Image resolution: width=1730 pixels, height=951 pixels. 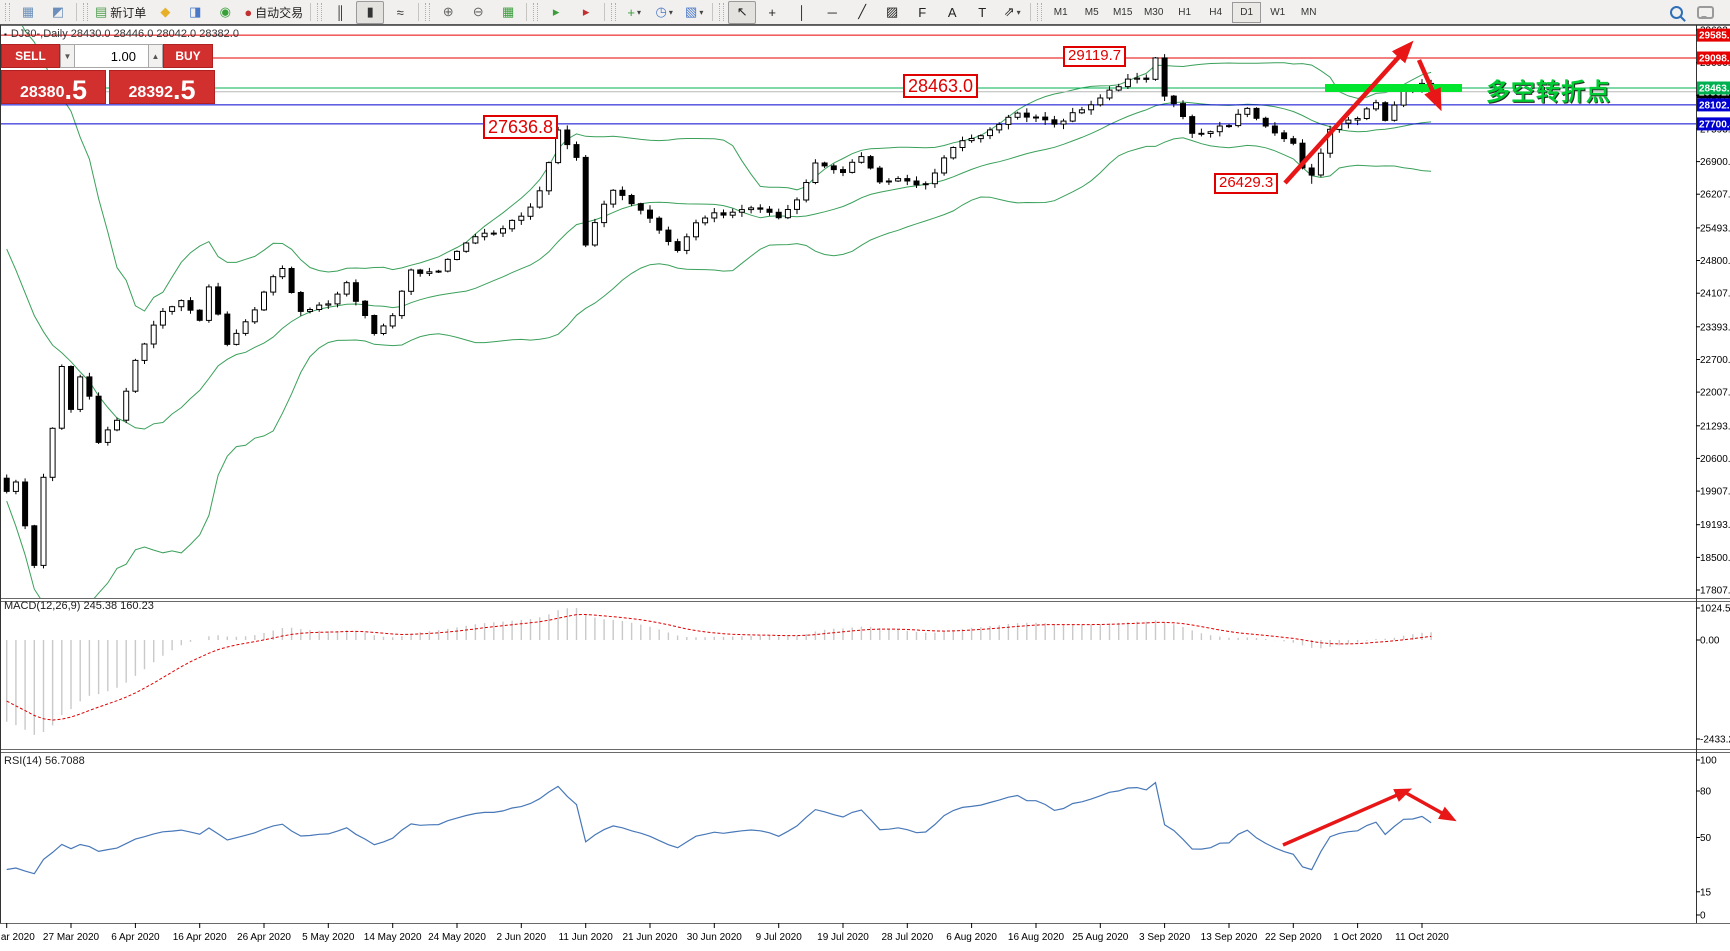 I want to click on new-order-icon: ▤ 新订单, so click(x=120, y=12).